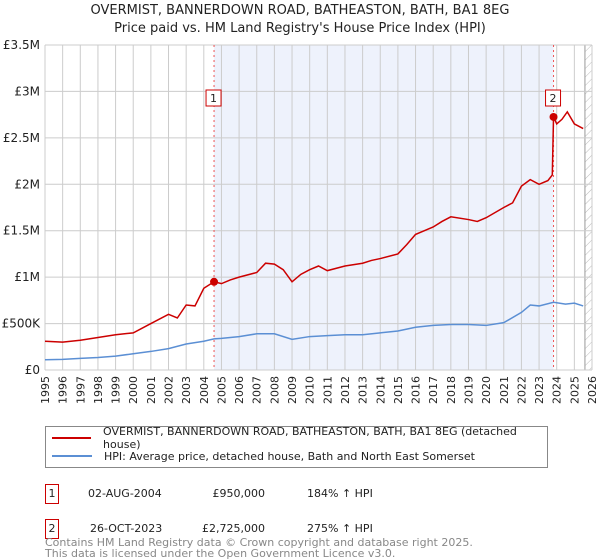 Image resolution: width=600 pixels, height=560 pixels. Describe the element at coordinates (574, 390) in the screenshot. I see `x-tick-label: 2025` at that location.